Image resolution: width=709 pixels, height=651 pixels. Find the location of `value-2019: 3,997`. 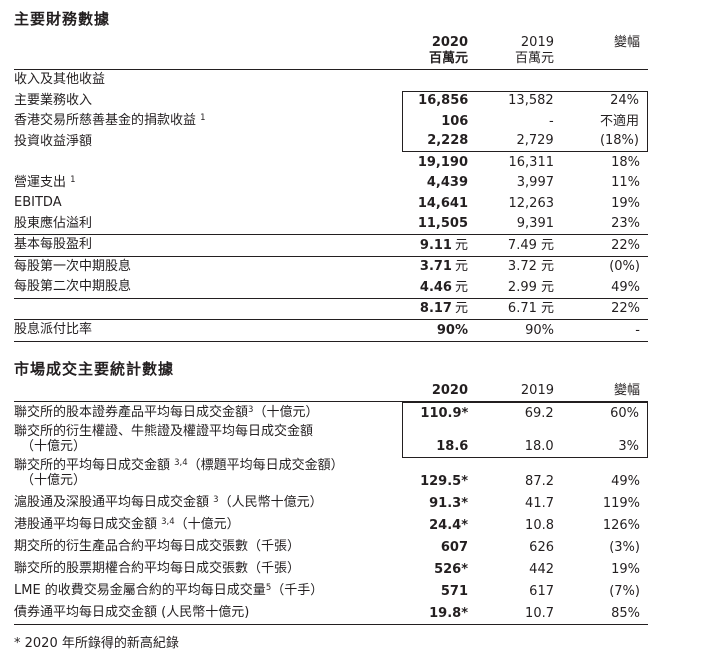

value-2019: 3,997 is located at coordinates (535, 182).